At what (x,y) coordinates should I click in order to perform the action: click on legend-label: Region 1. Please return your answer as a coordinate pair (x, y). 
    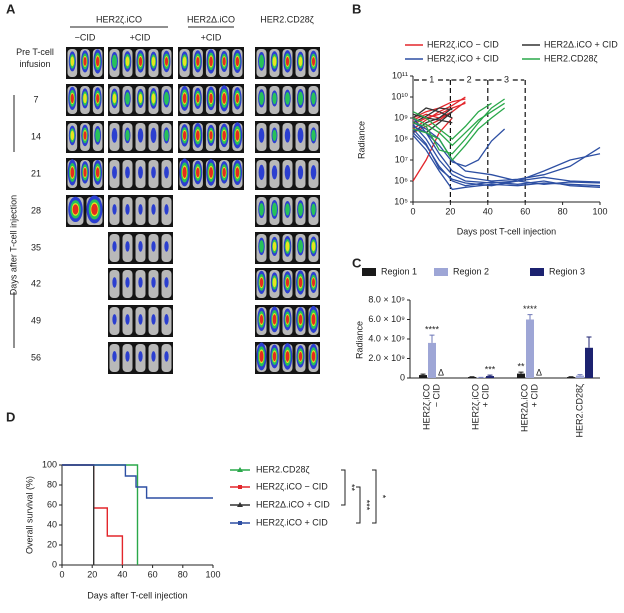
    Looking at the image, I should click on (399, 271).